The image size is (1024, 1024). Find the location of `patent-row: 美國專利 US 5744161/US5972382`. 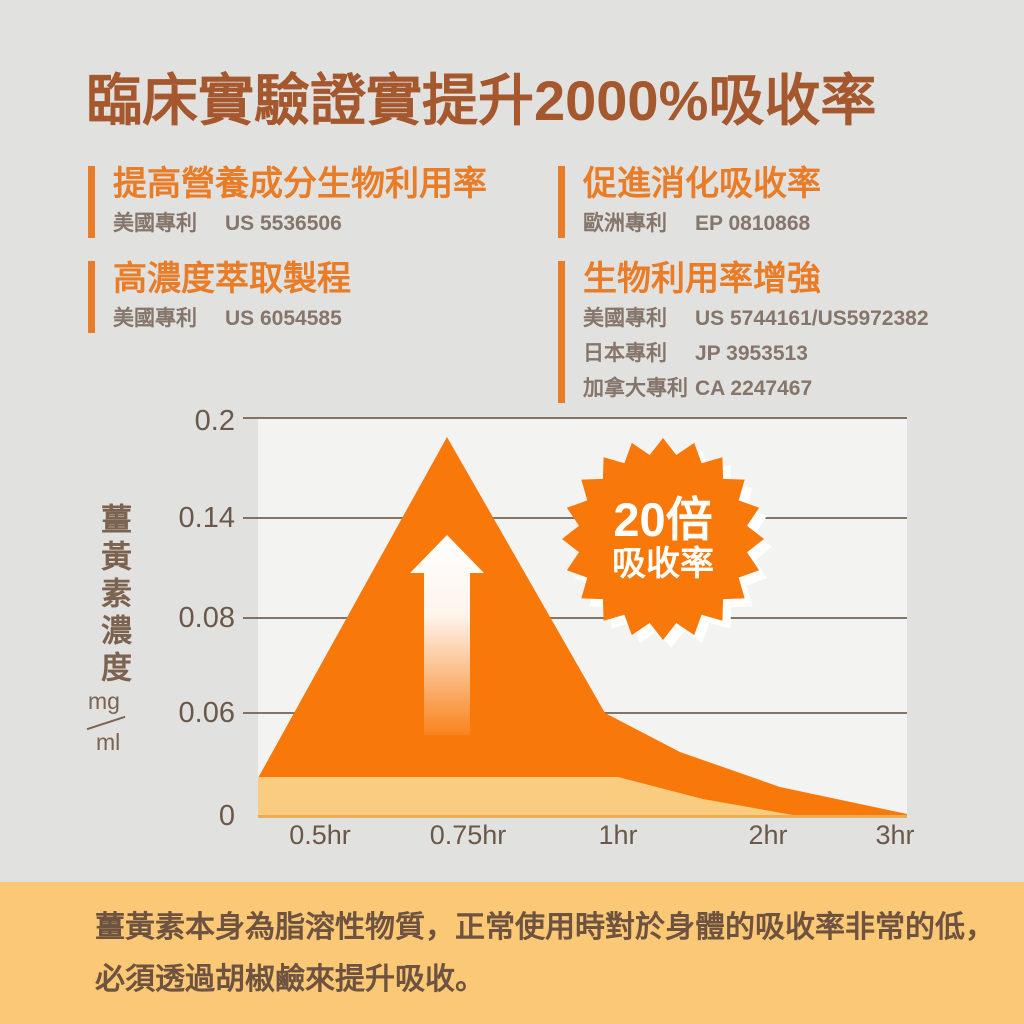

patent-row: 美國專利 US 5744161/US5972382 is located at coordinates (756, 319).